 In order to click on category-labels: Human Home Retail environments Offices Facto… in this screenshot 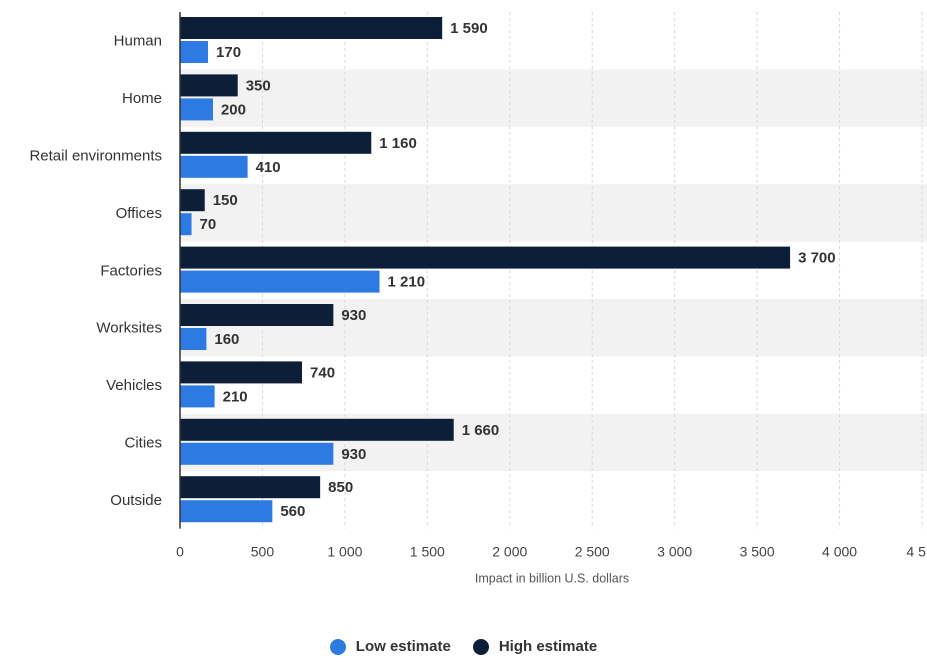, I will do `click(95, 271)`.